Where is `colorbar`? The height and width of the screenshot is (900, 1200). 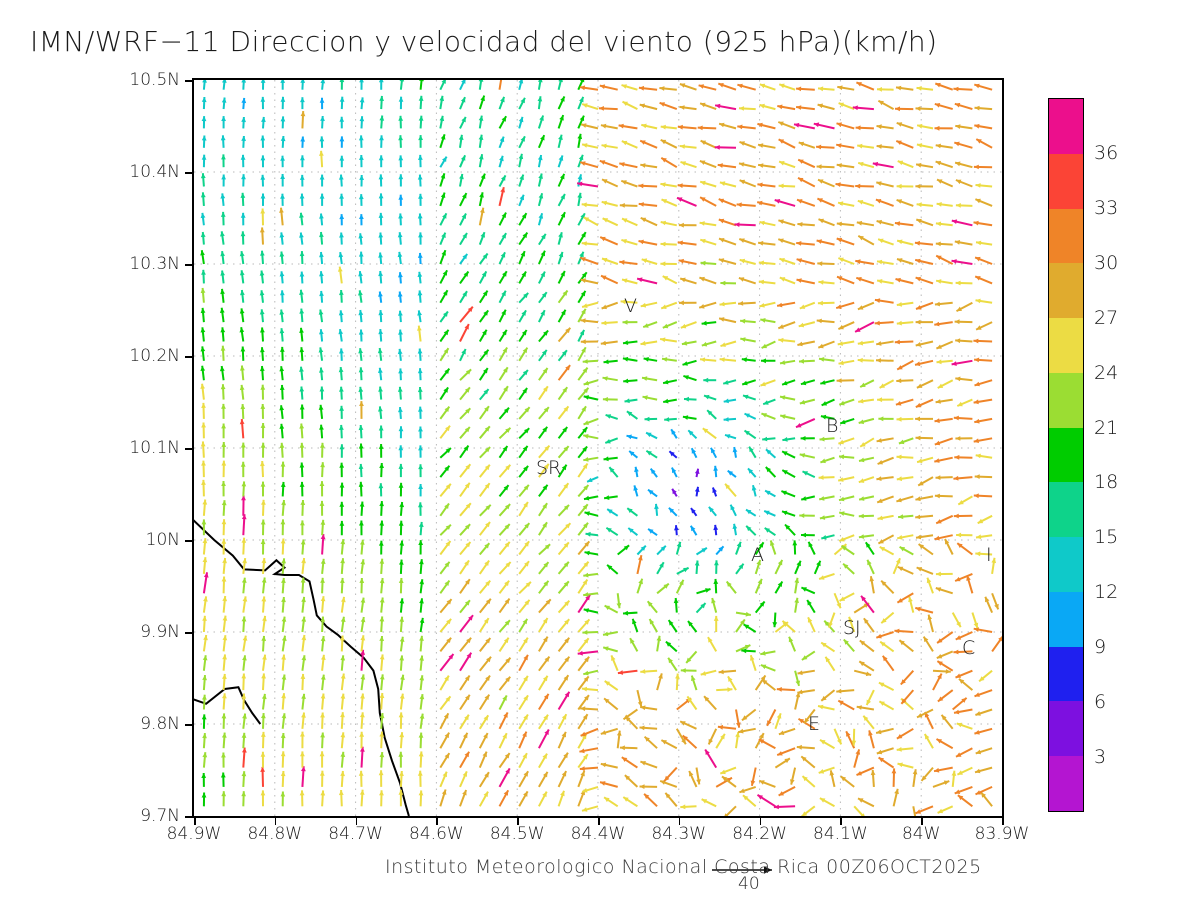 colorbar is located at coordinates (1066, 455).